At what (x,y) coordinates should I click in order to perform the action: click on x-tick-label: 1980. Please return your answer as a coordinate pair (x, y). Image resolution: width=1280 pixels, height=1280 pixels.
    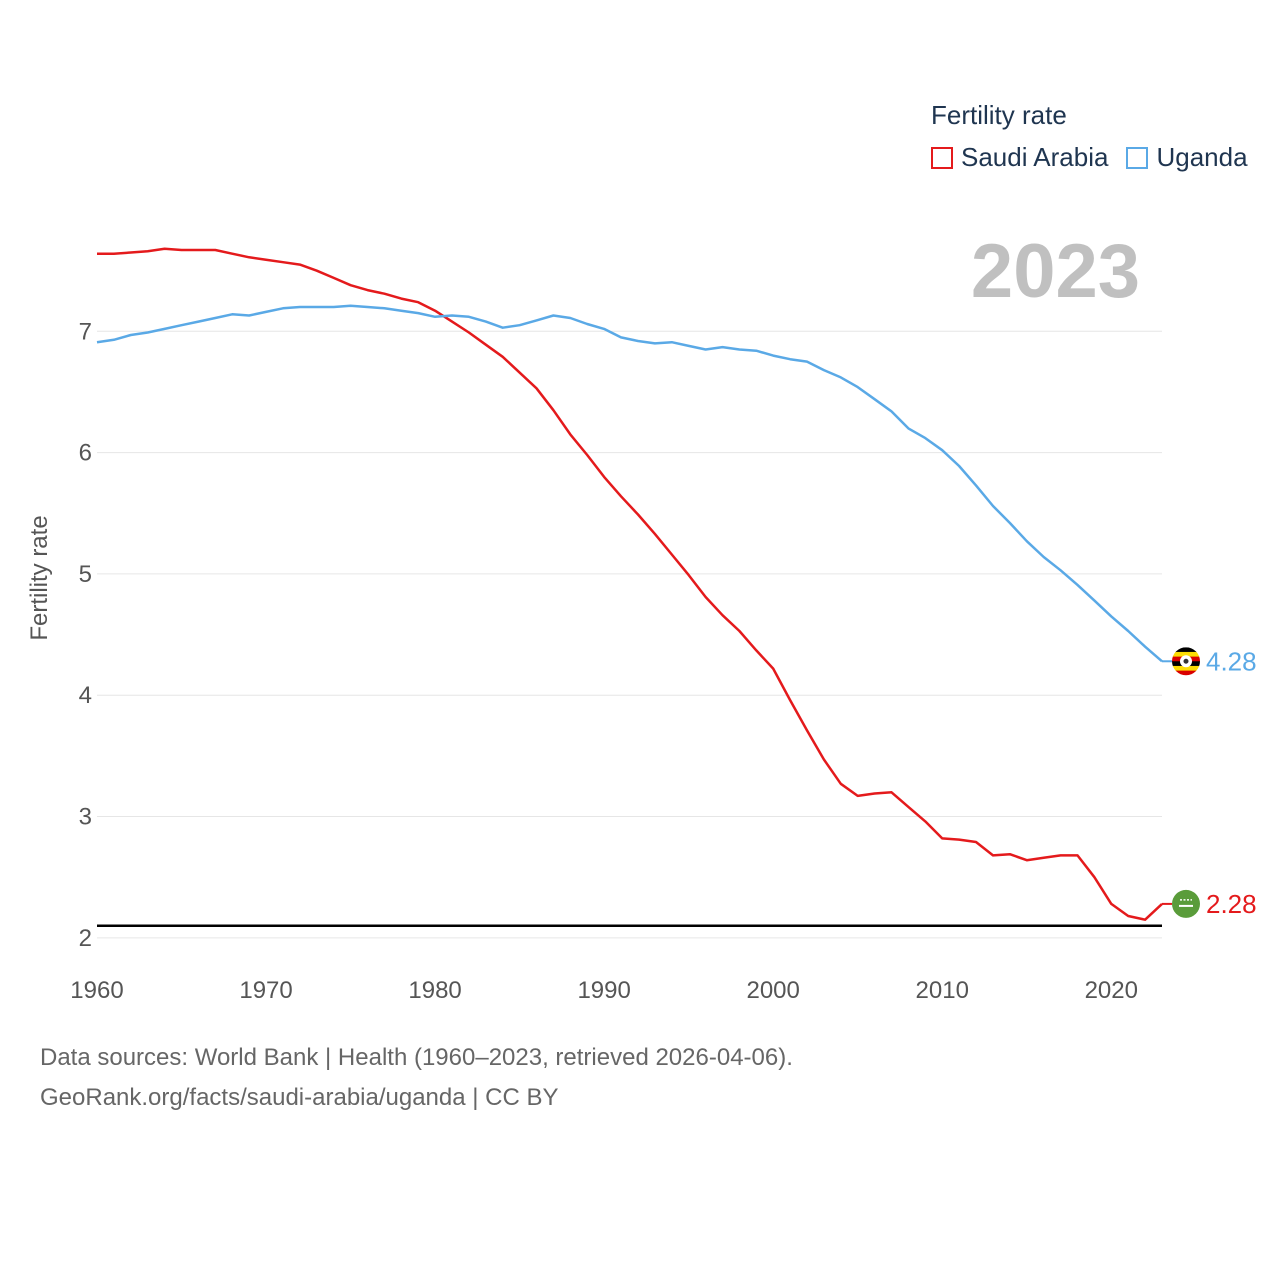
    Looking at the image, I should click on (434, 990).